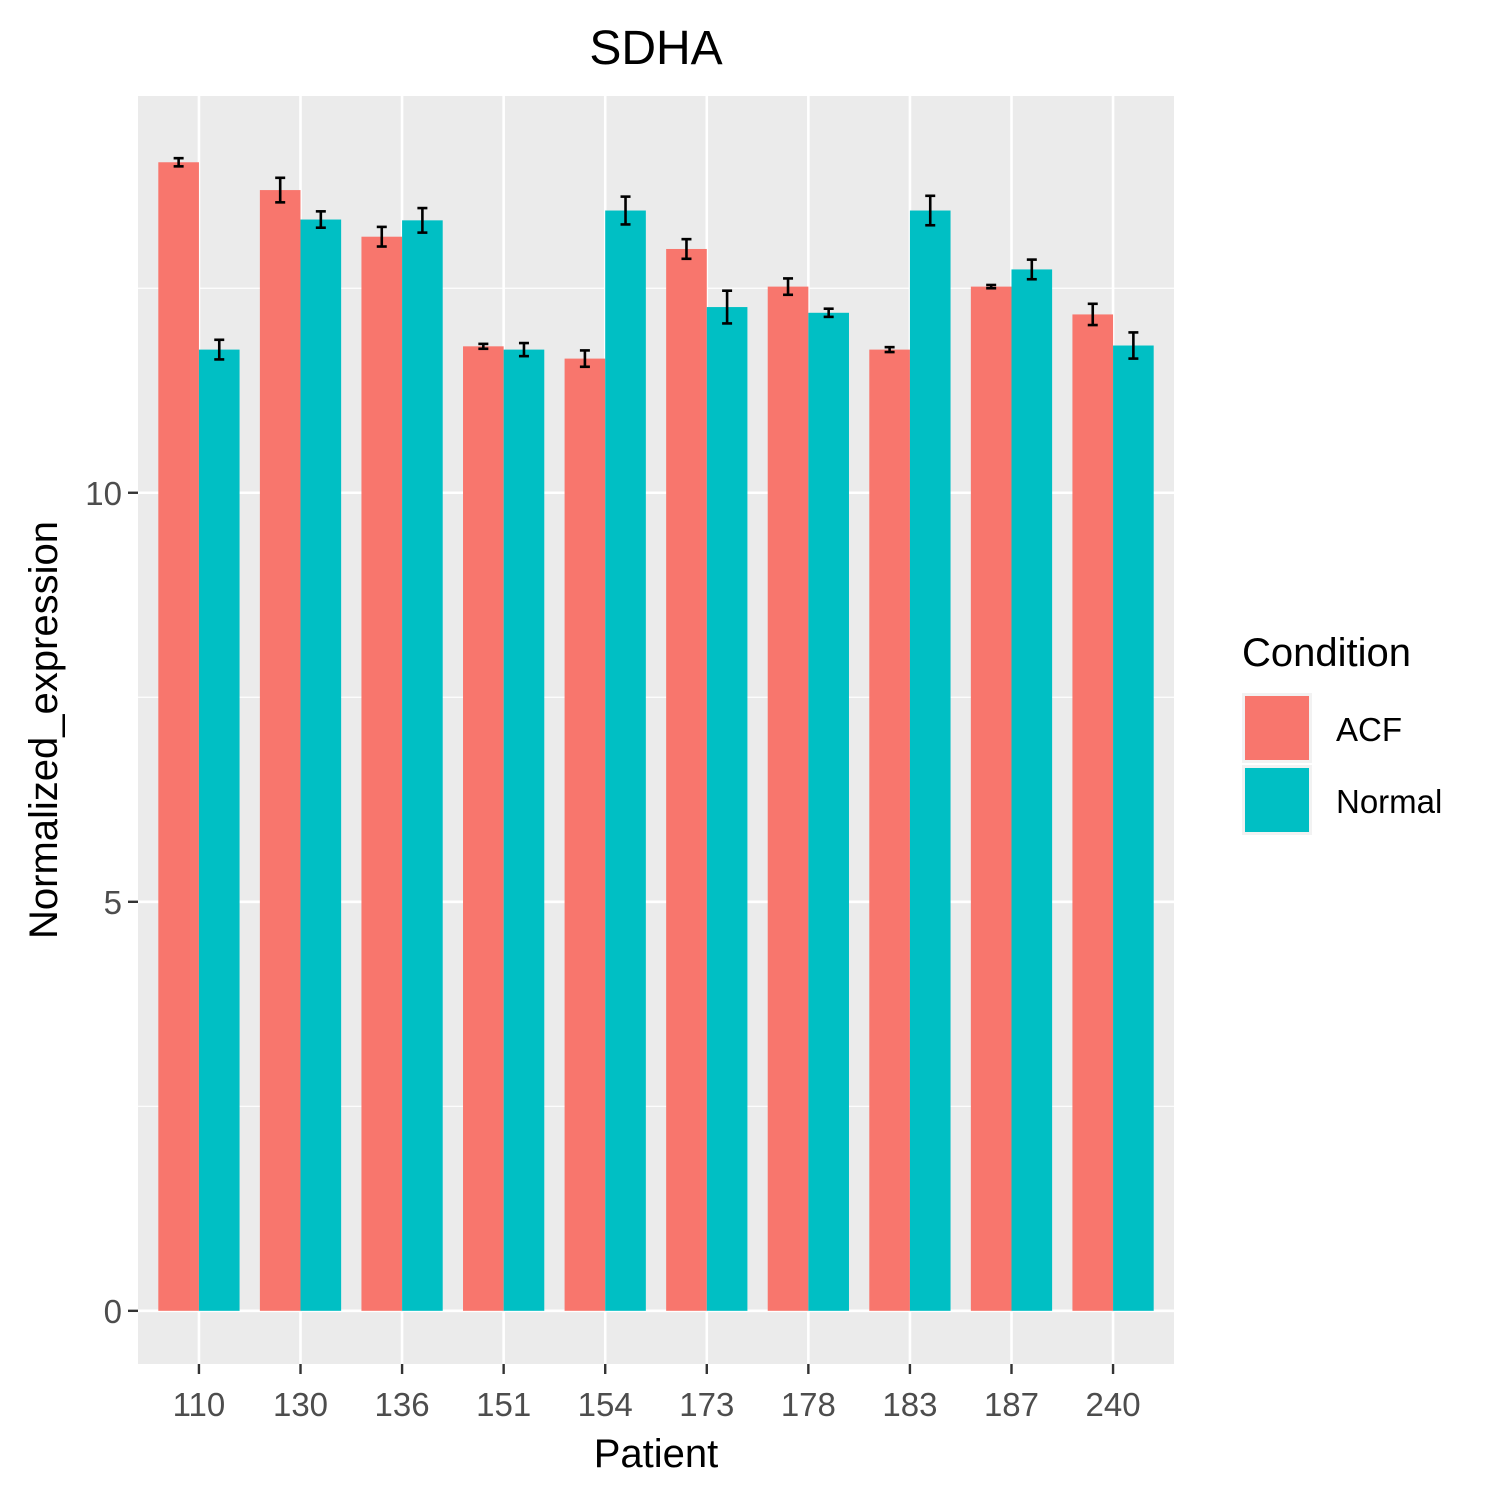 This screenshot has height=1500, width=1500. I want to click on x-axis-title: Patient, so click(656, 1454).